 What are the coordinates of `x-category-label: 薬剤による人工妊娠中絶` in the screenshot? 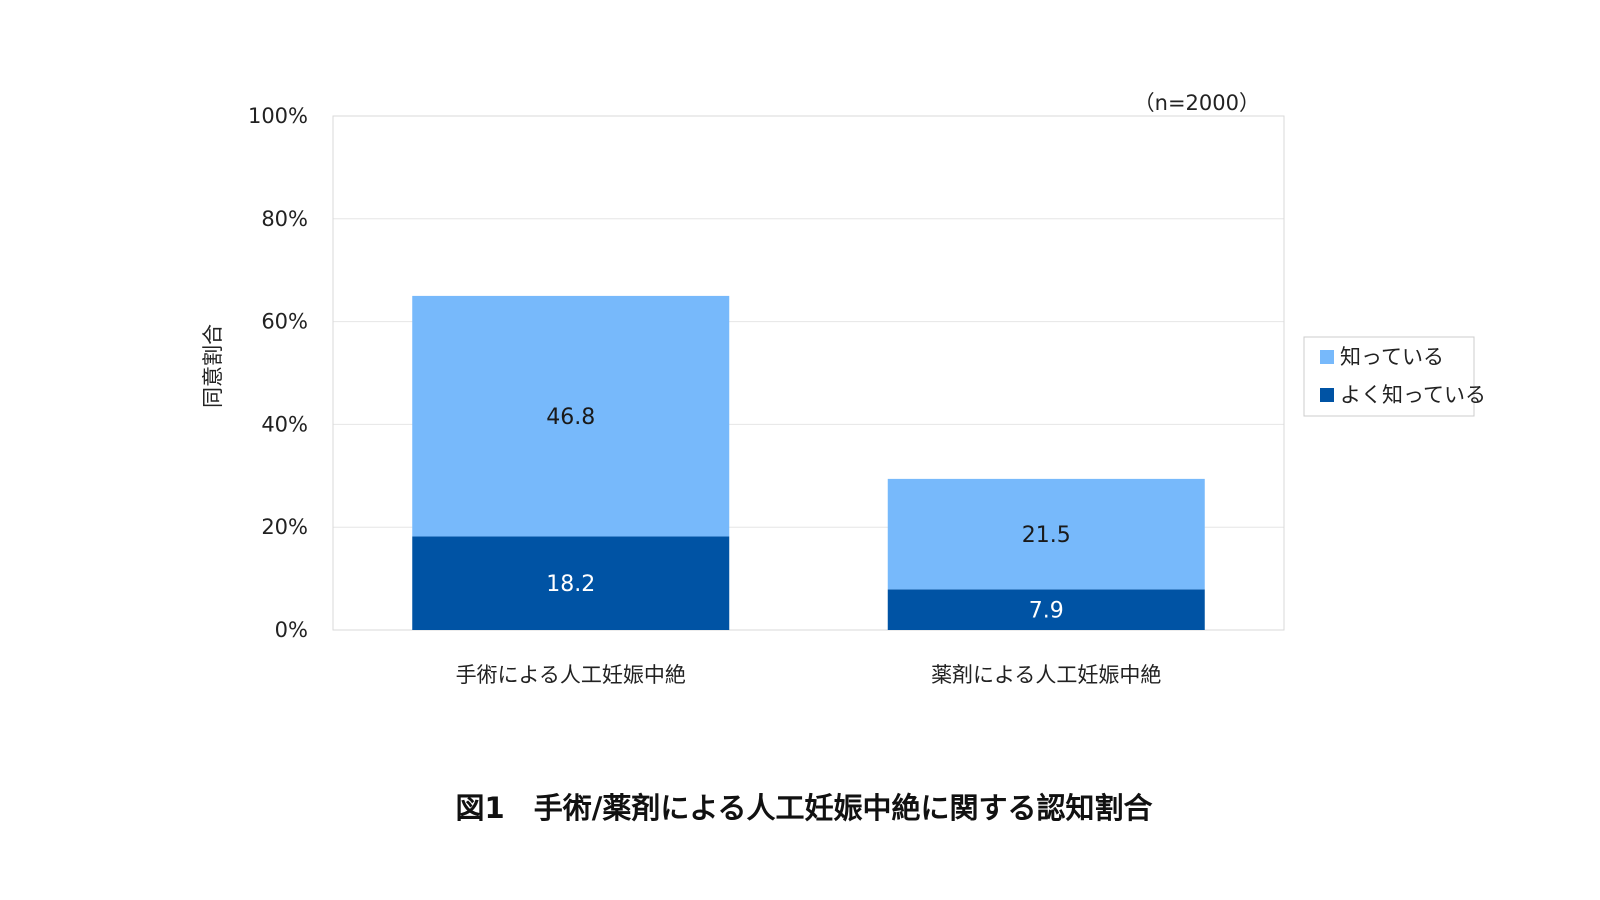 It's located at (1046, 675).